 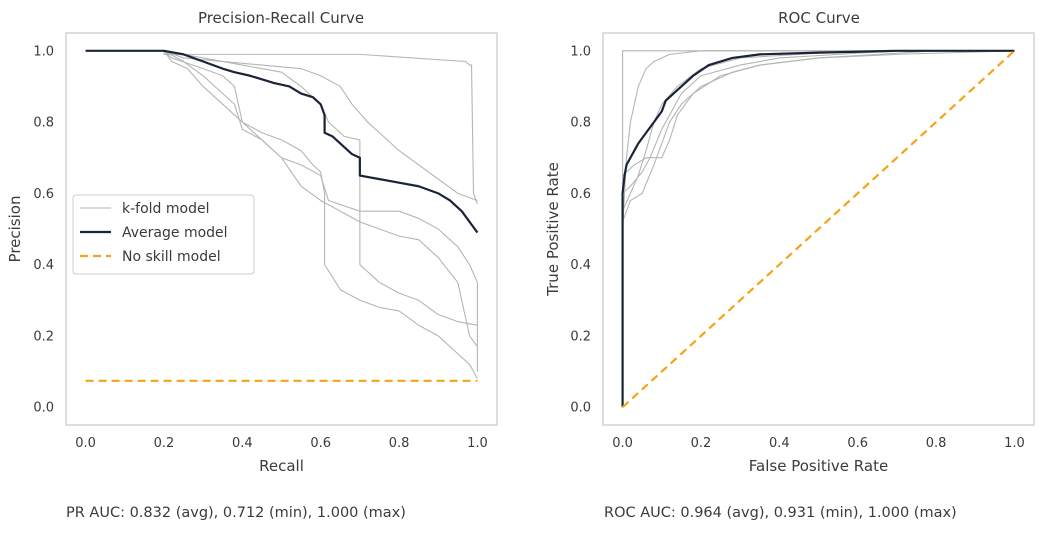 I want to click on chart-title: ROC Curve, so click(x=819, y=18).